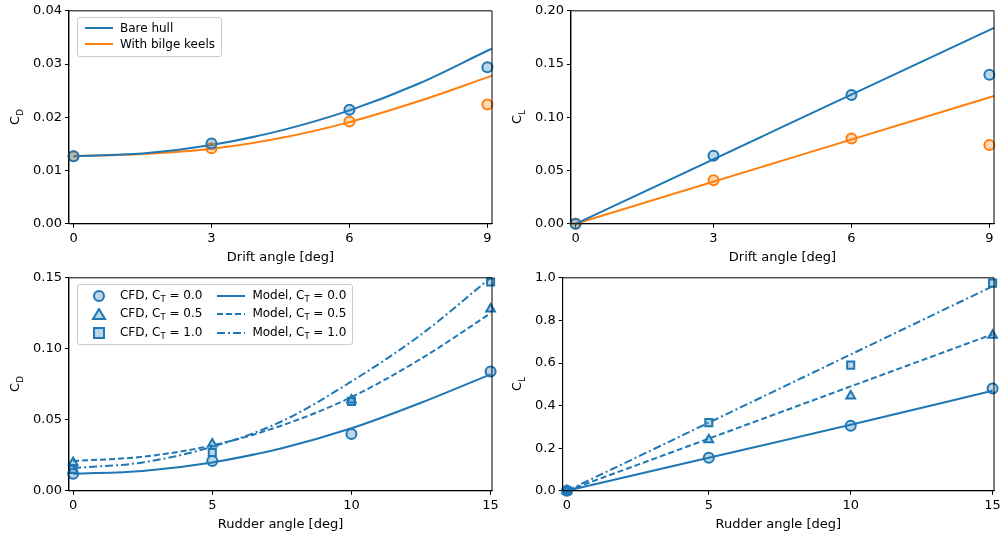 The width and height of the screenshot is (1004, 534). Describe the element at coordinates (545, 319) in the screenshot. I see `y-tick-label: 0.8` at that location.